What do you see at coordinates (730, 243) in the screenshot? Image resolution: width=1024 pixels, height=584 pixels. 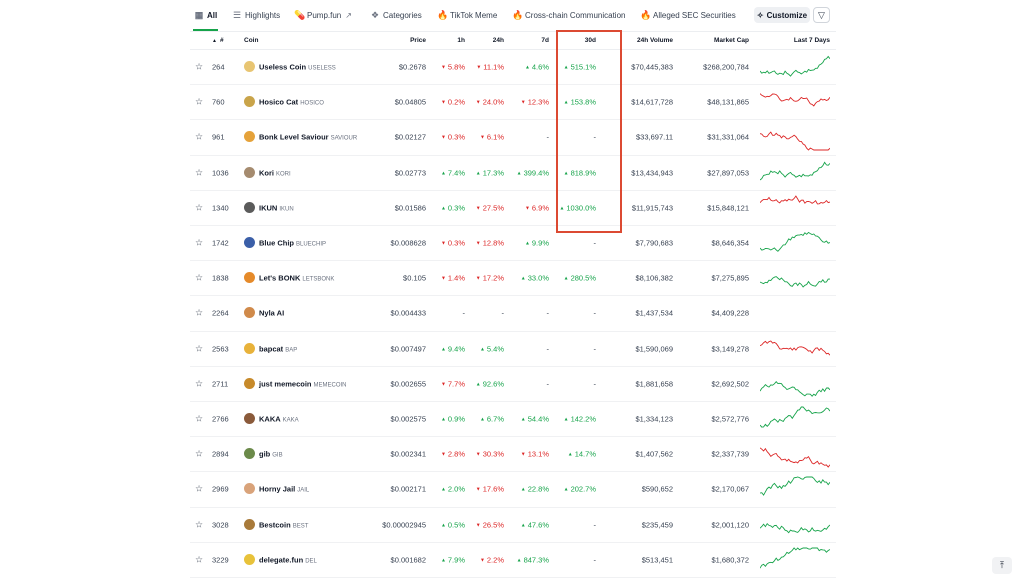 I see `coin-market-cap: $8,646,354` at bounding box center [730, 243].